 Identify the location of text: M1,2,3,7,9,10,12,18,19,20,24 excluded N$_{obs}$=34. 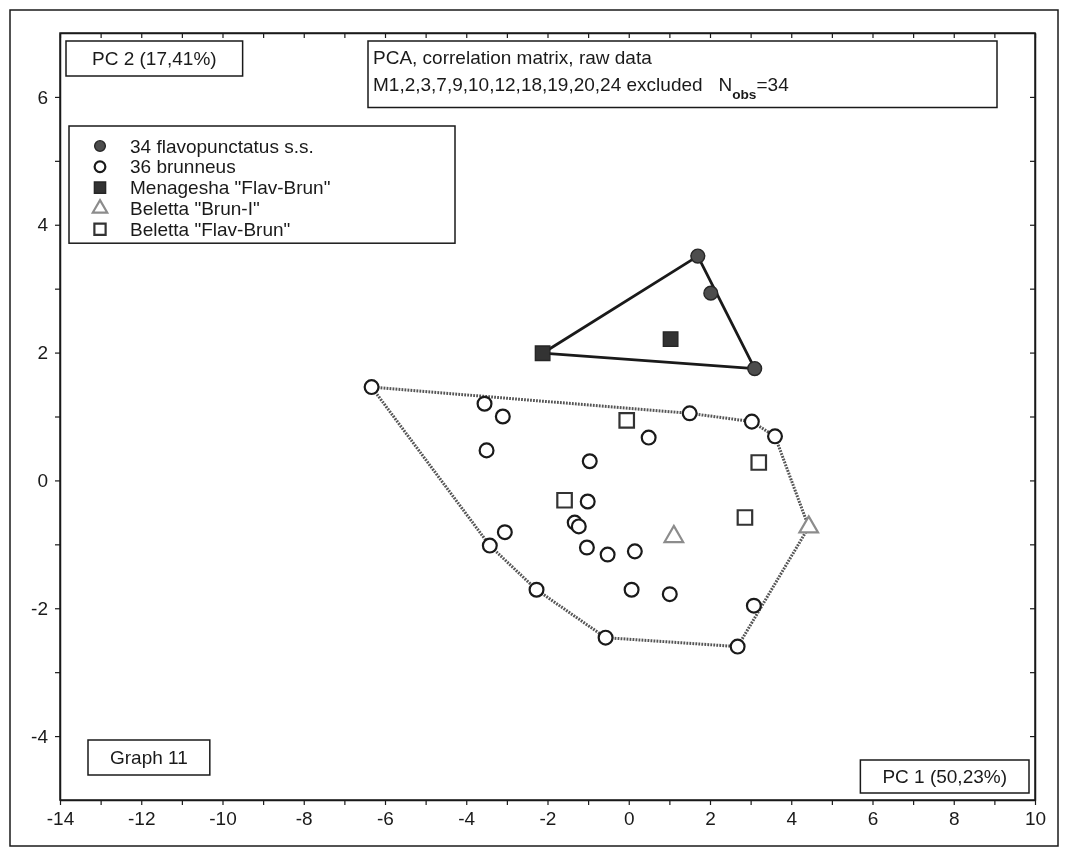
(581, 88).